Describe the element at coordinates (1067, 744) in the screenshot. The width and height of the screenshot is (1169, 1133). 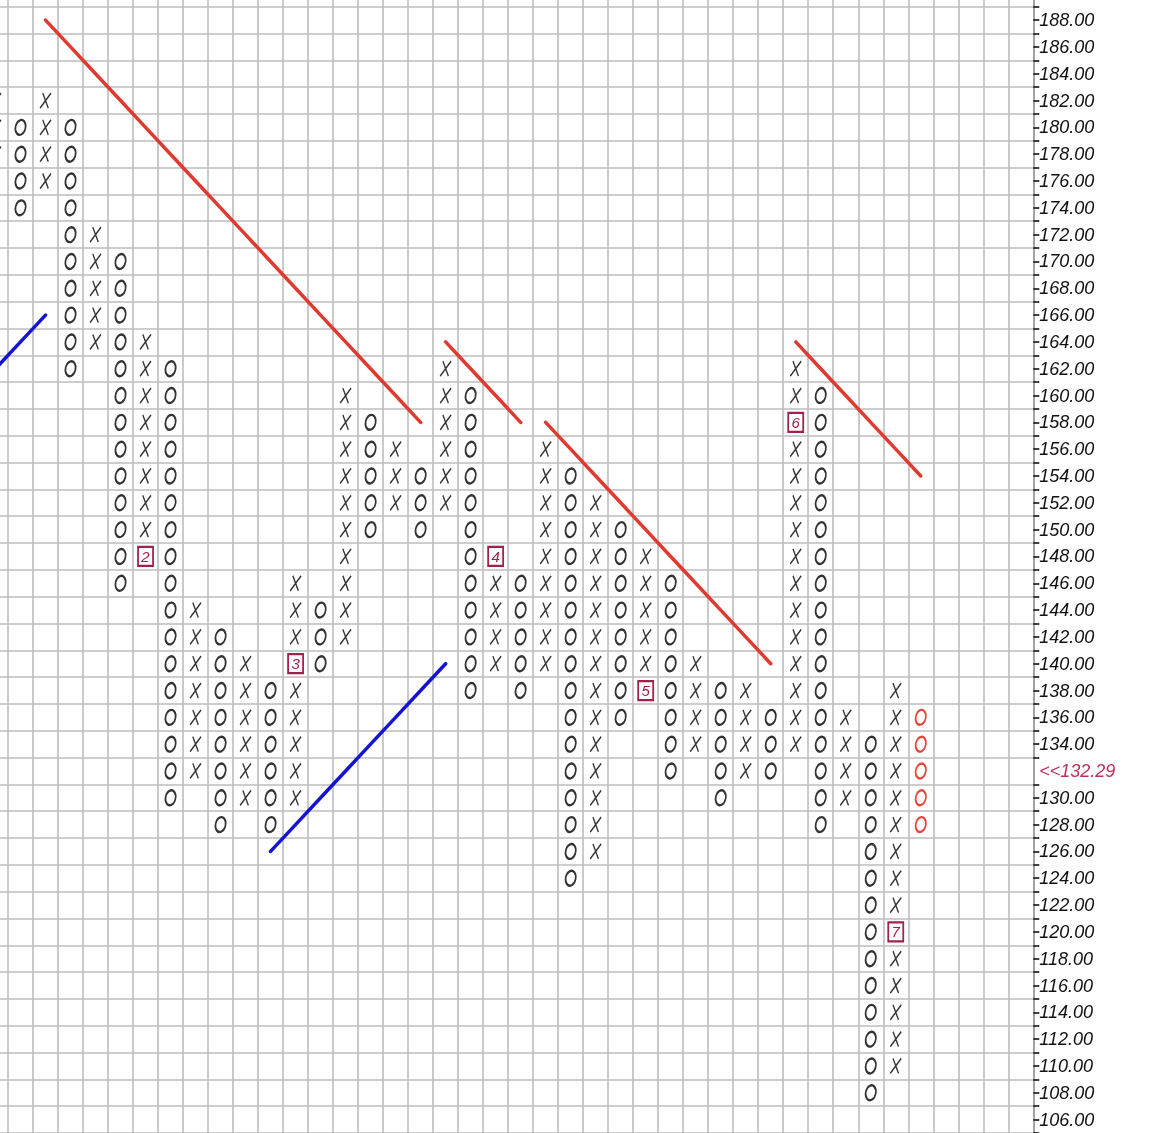
I see `y-tick-label: 134.00` at that location.